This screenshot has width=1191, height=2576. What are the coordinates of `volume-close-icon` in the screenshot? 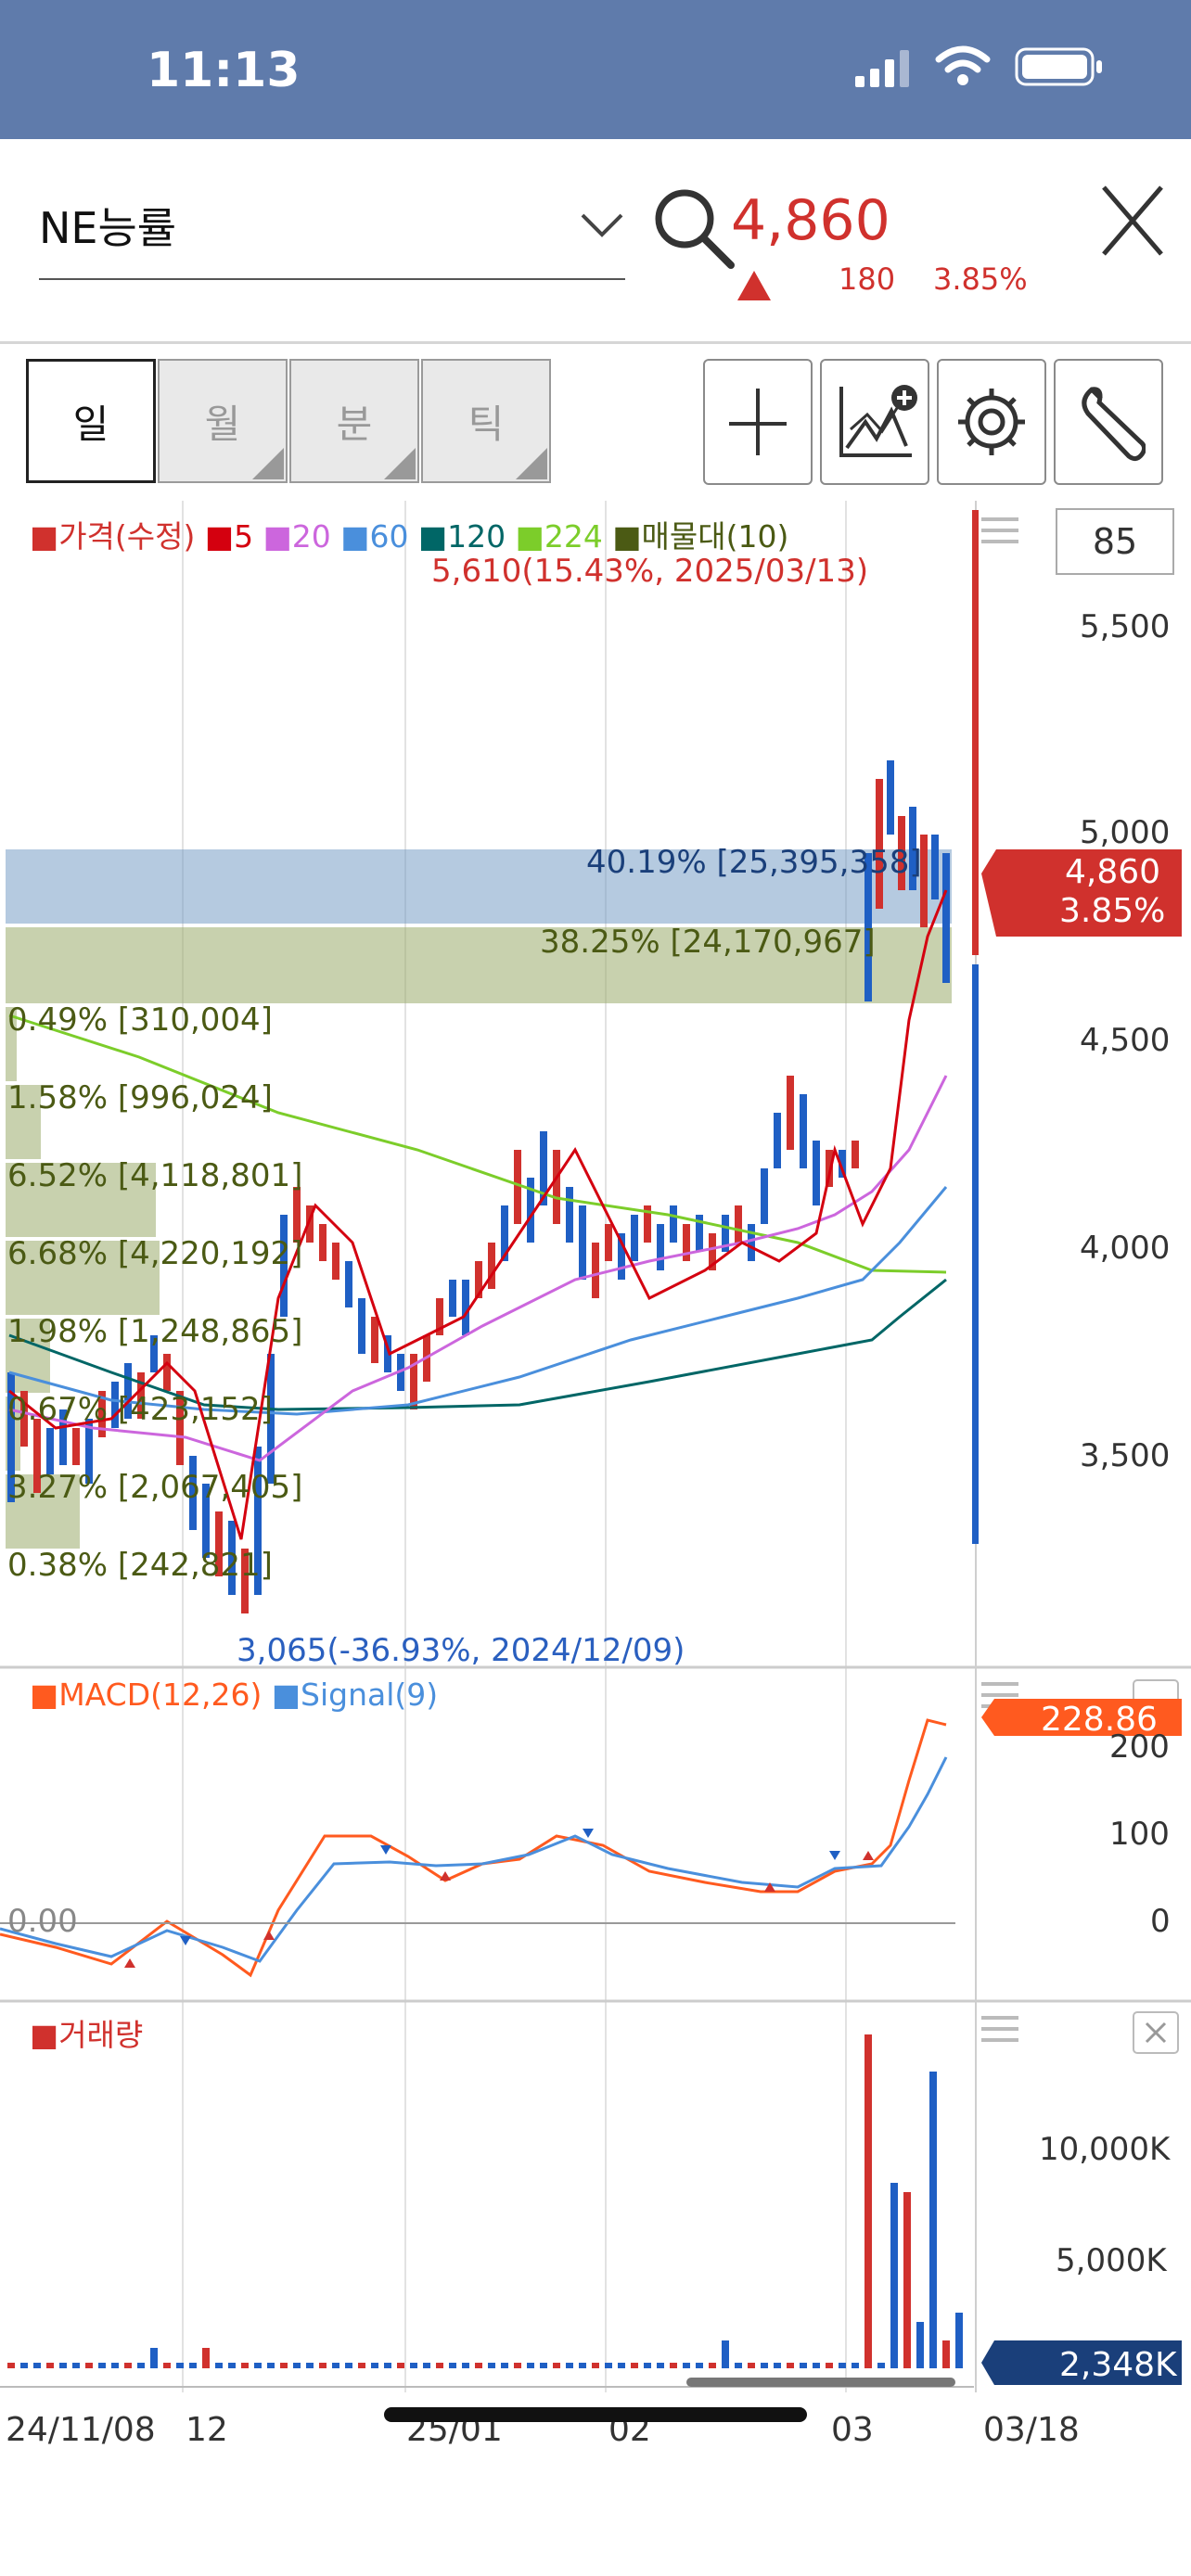 It's located at (1156, 2033).